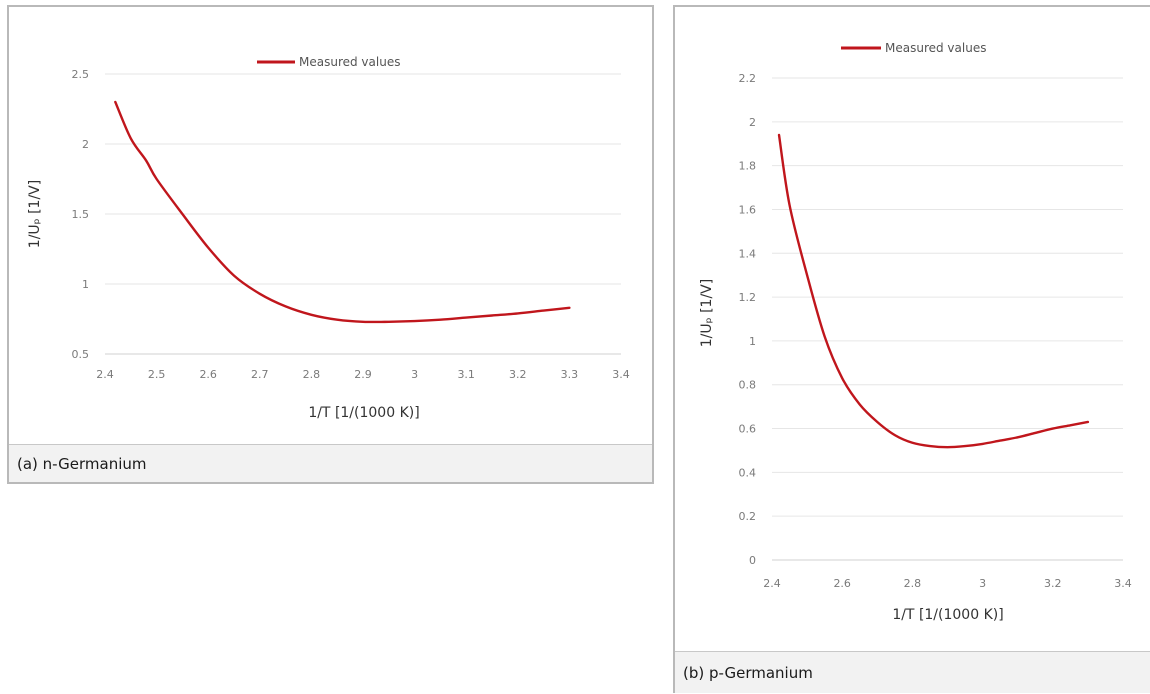 Image resolution: width=1150 pixels, height=694 pixels. Describe the element at coordinates (748, 209) in the screenshot. I see `y-tick-label: 1.6` at that location.